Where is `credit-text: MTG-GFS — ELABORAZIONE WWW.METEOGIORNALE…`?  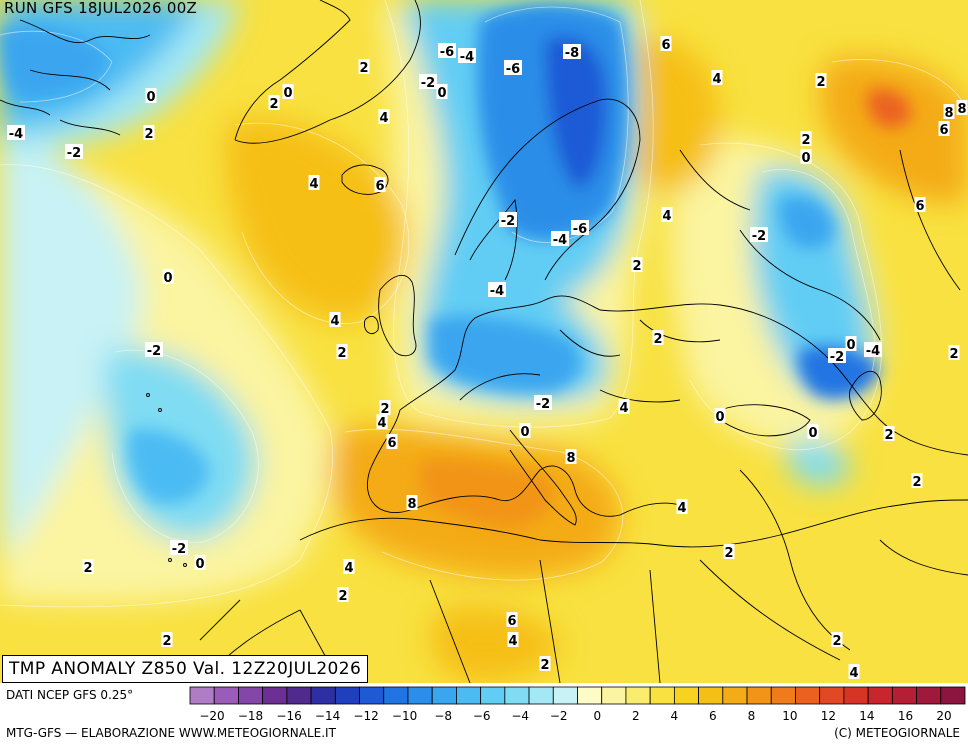
credit-text: MTG-GFS — ELABORAZIONE WWW.METEOGIORNALE… is located at coordinates (171, 733).